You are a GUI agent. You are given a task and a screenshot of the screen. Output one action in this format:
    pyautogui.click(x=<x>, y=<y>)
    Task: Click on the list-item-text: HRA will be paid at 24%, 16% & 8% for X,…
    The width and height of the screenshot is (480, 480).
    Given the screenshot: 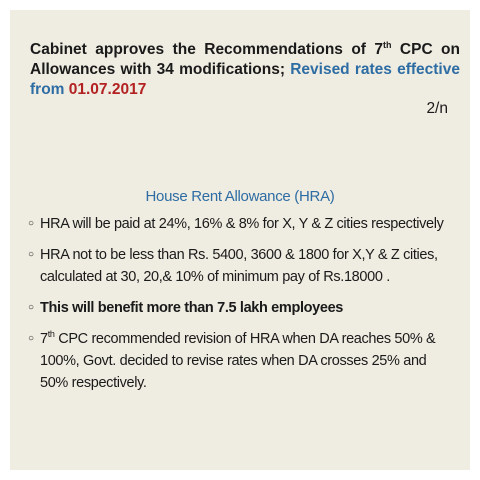 What is the action you would take?
    pyautogui.click(x=242, y=224)
    